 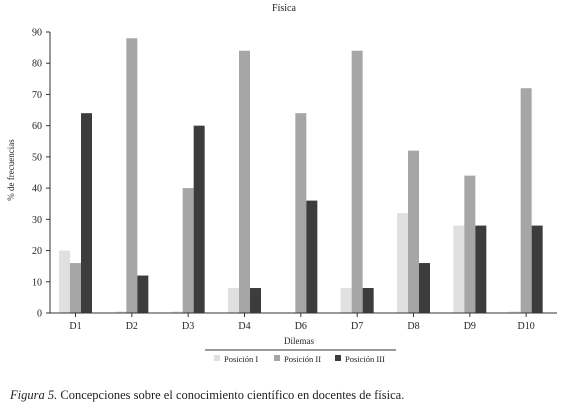 I want to click on y-tick-label: 10, so click(x=37, y=282).